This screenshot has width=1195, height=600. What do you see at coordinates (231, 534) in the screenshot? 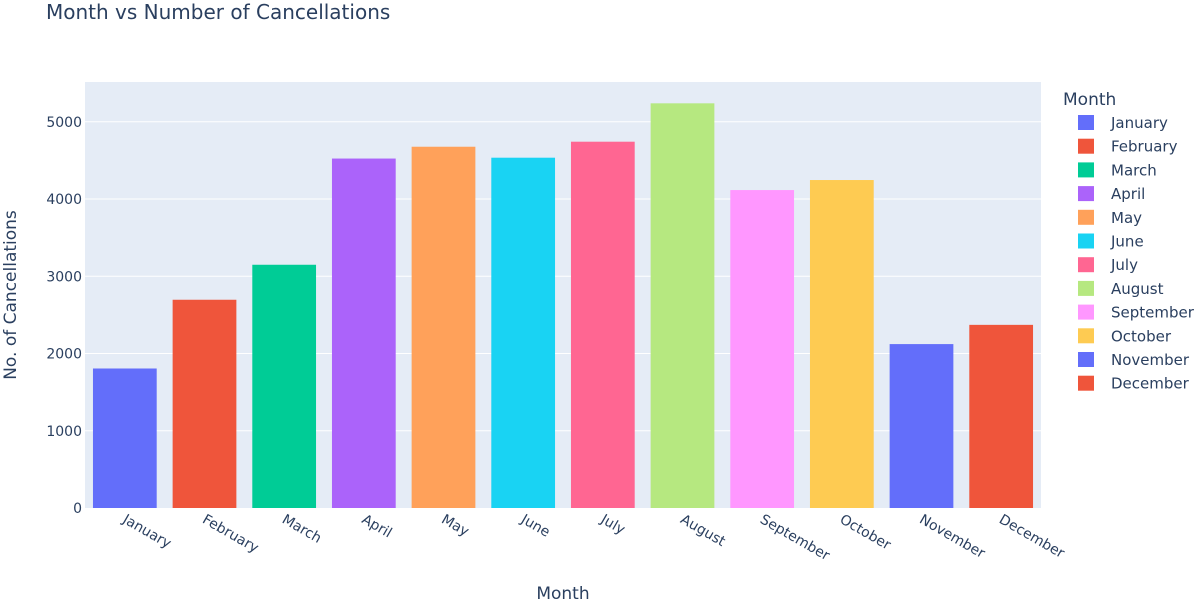
I see `x-tick-label: February` at bounding box center [231, 534].